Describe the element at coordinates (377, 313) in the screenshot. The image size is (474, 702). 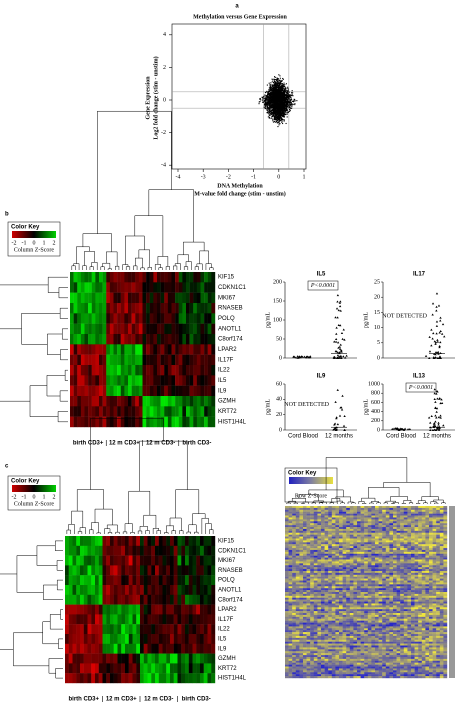
I see `y-tick-label: 15` at that location.